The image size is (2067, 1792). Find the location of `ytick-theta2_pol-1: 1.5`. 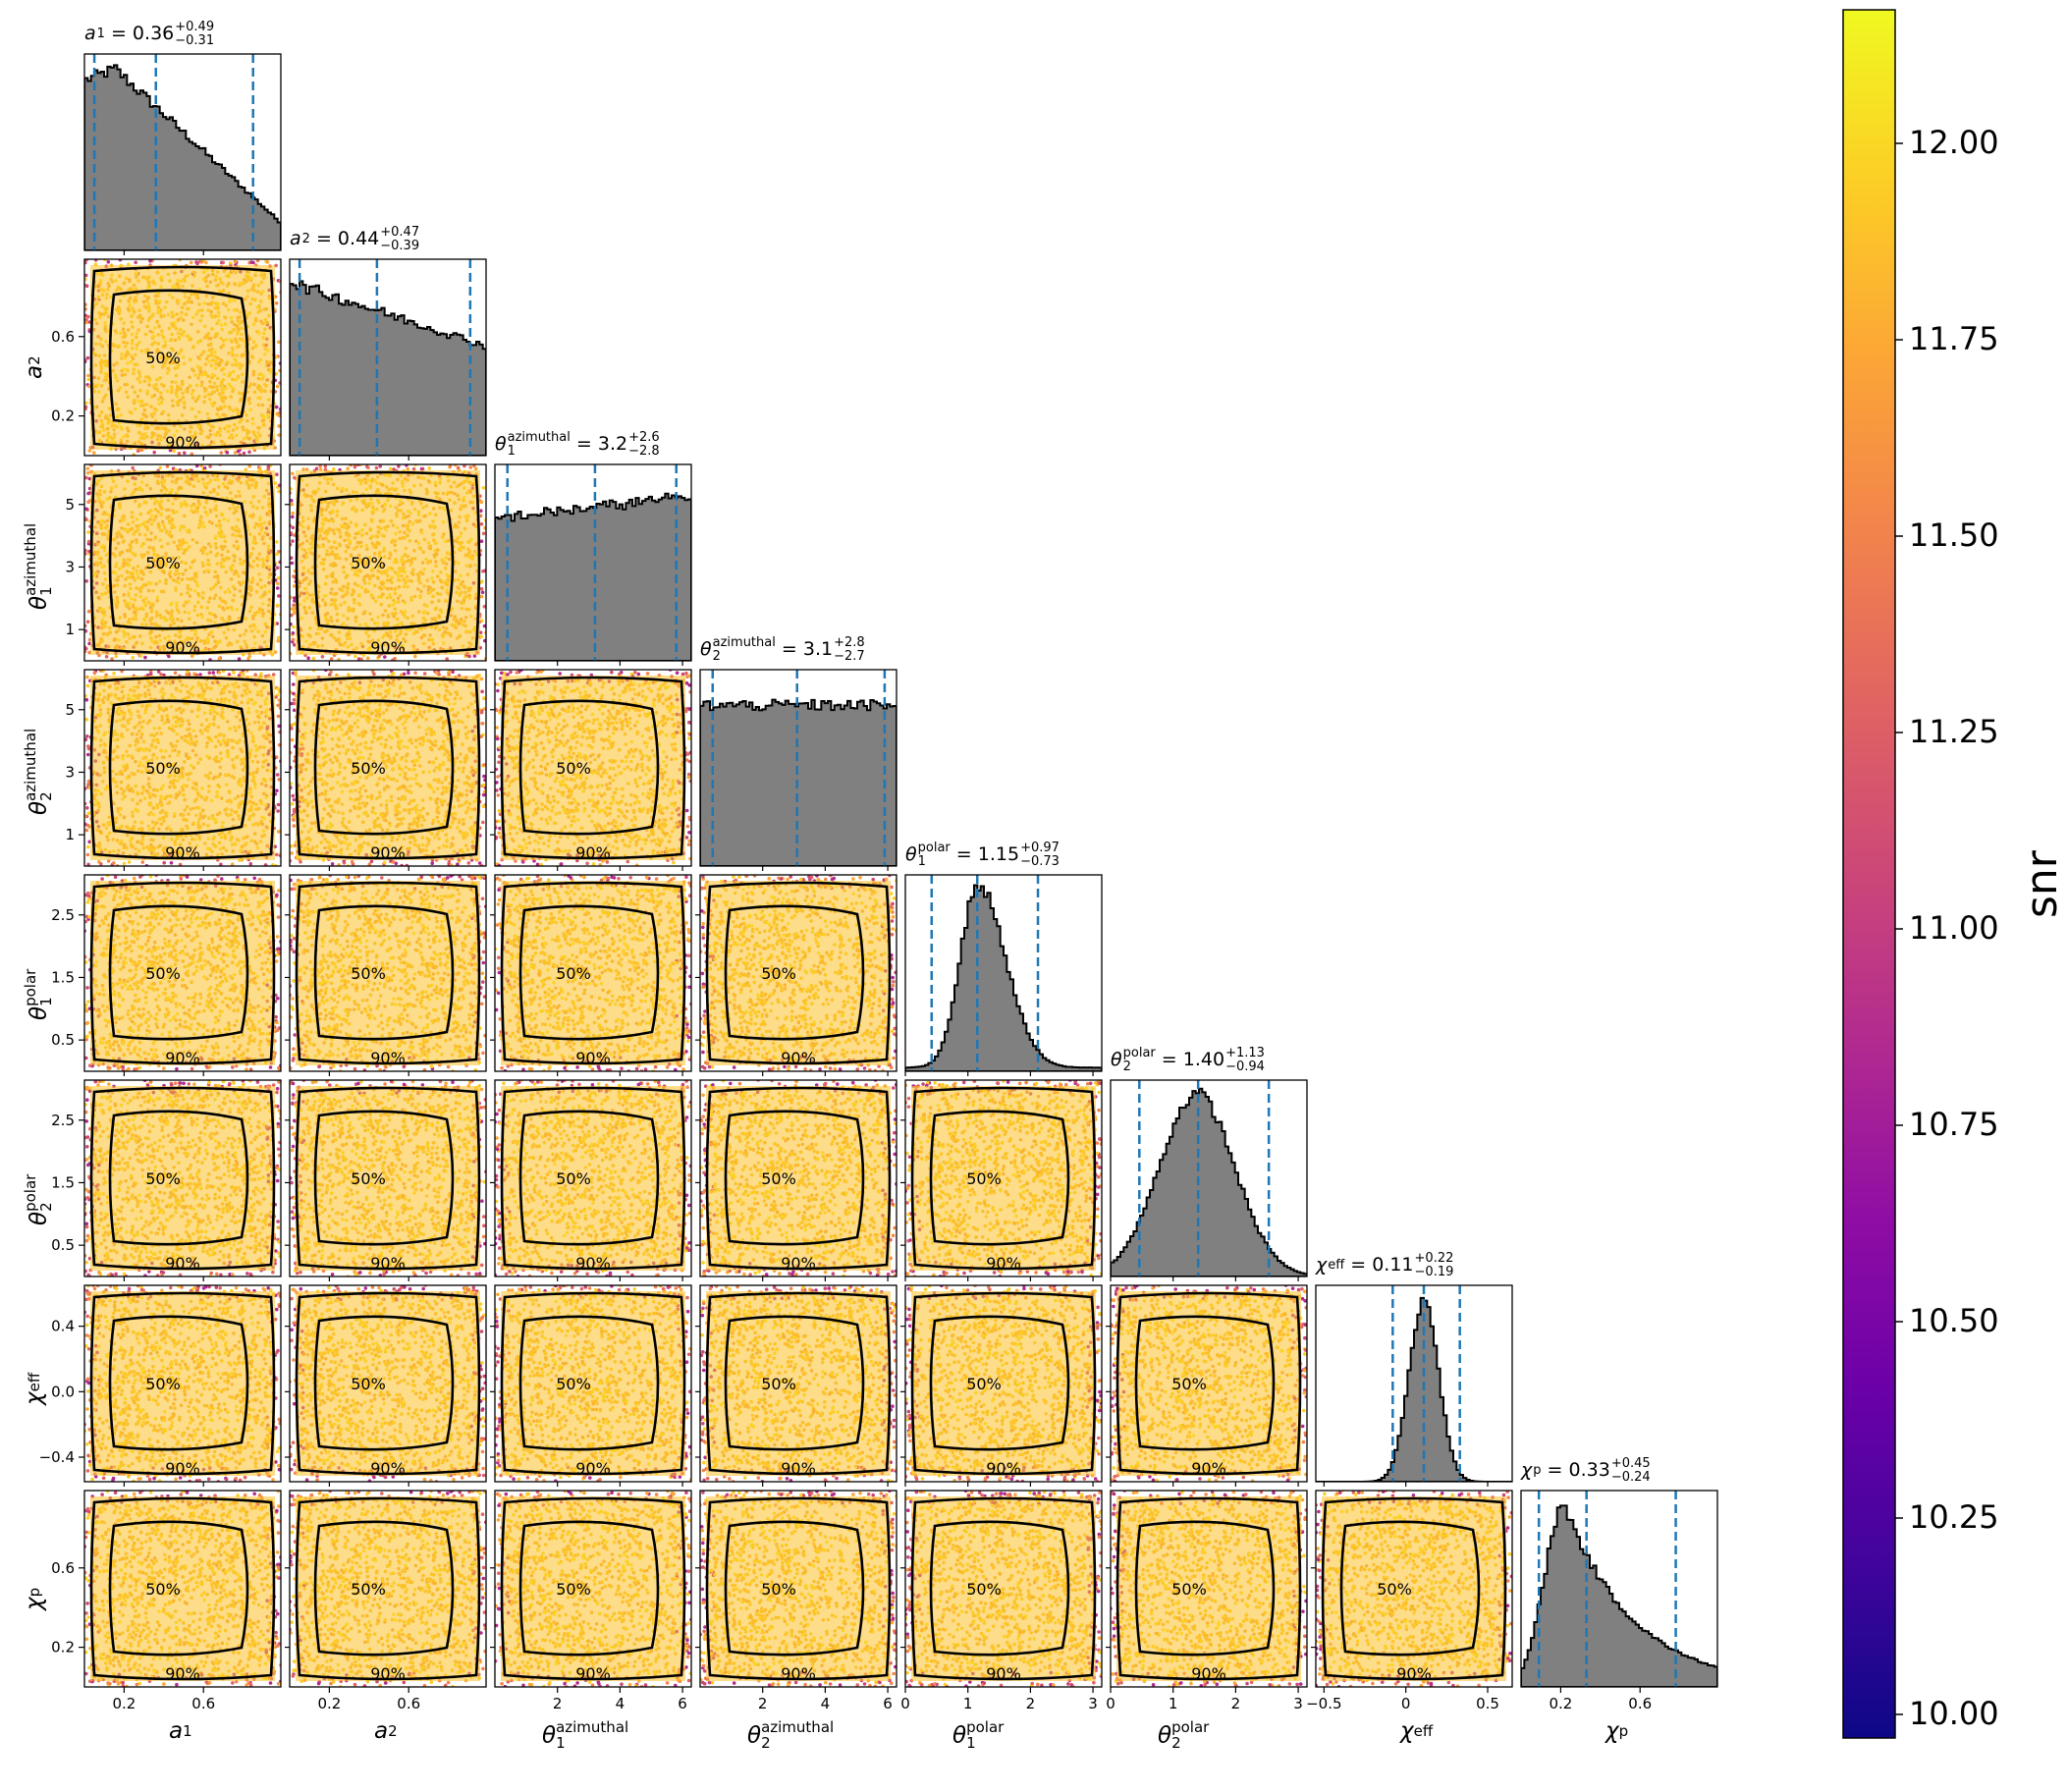

ytick-theta2_pol-1: 1.5 is located at coordinates (63, 1182).